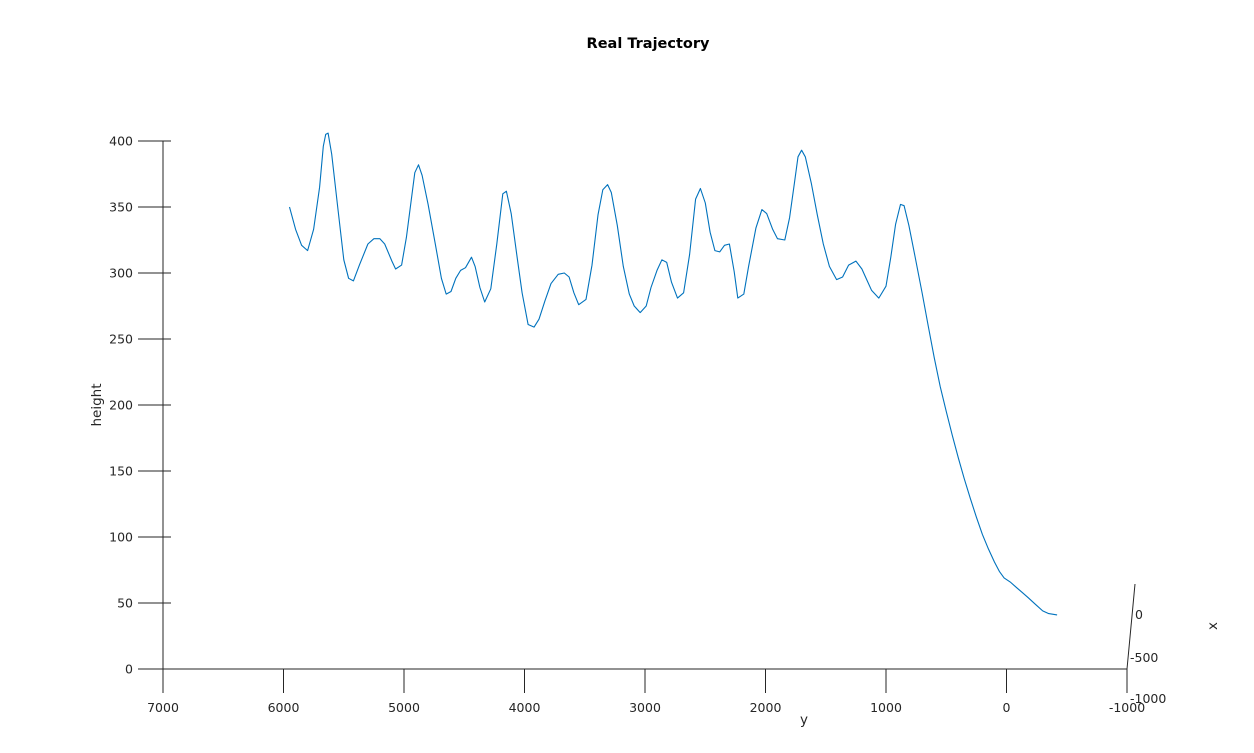  Describe the element at coordinates (1144, 657) in the screenshot. I see `depth-tick-label: -500` at that location.